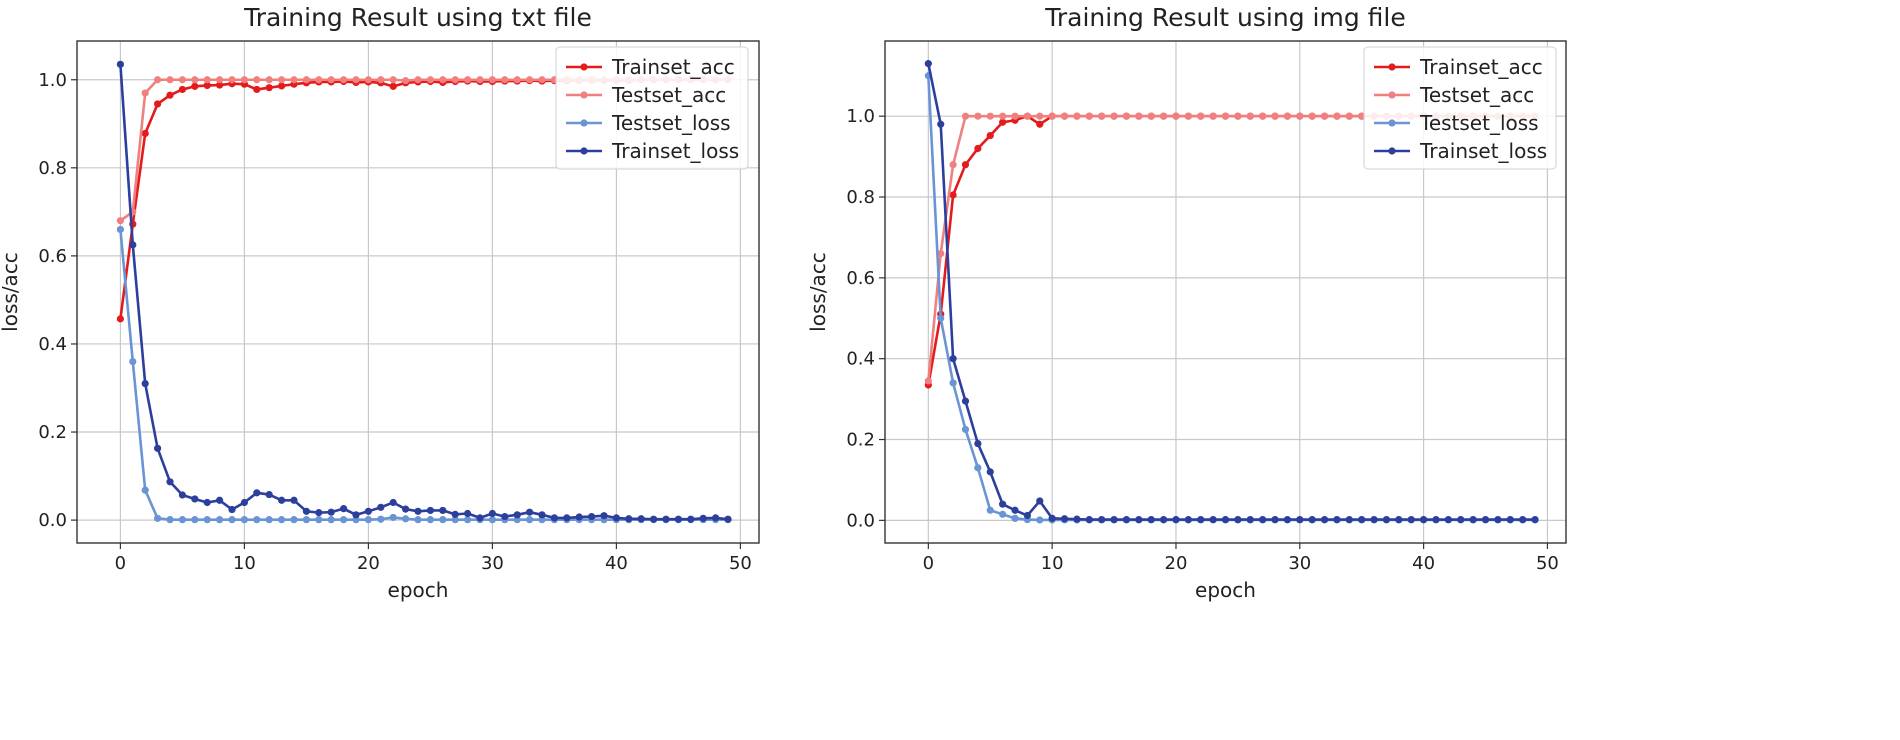  What do you see at coordinates (52, 432) in the screenshot?
I see `y-tick-label: 0.2` at bounding box center [52, 432].